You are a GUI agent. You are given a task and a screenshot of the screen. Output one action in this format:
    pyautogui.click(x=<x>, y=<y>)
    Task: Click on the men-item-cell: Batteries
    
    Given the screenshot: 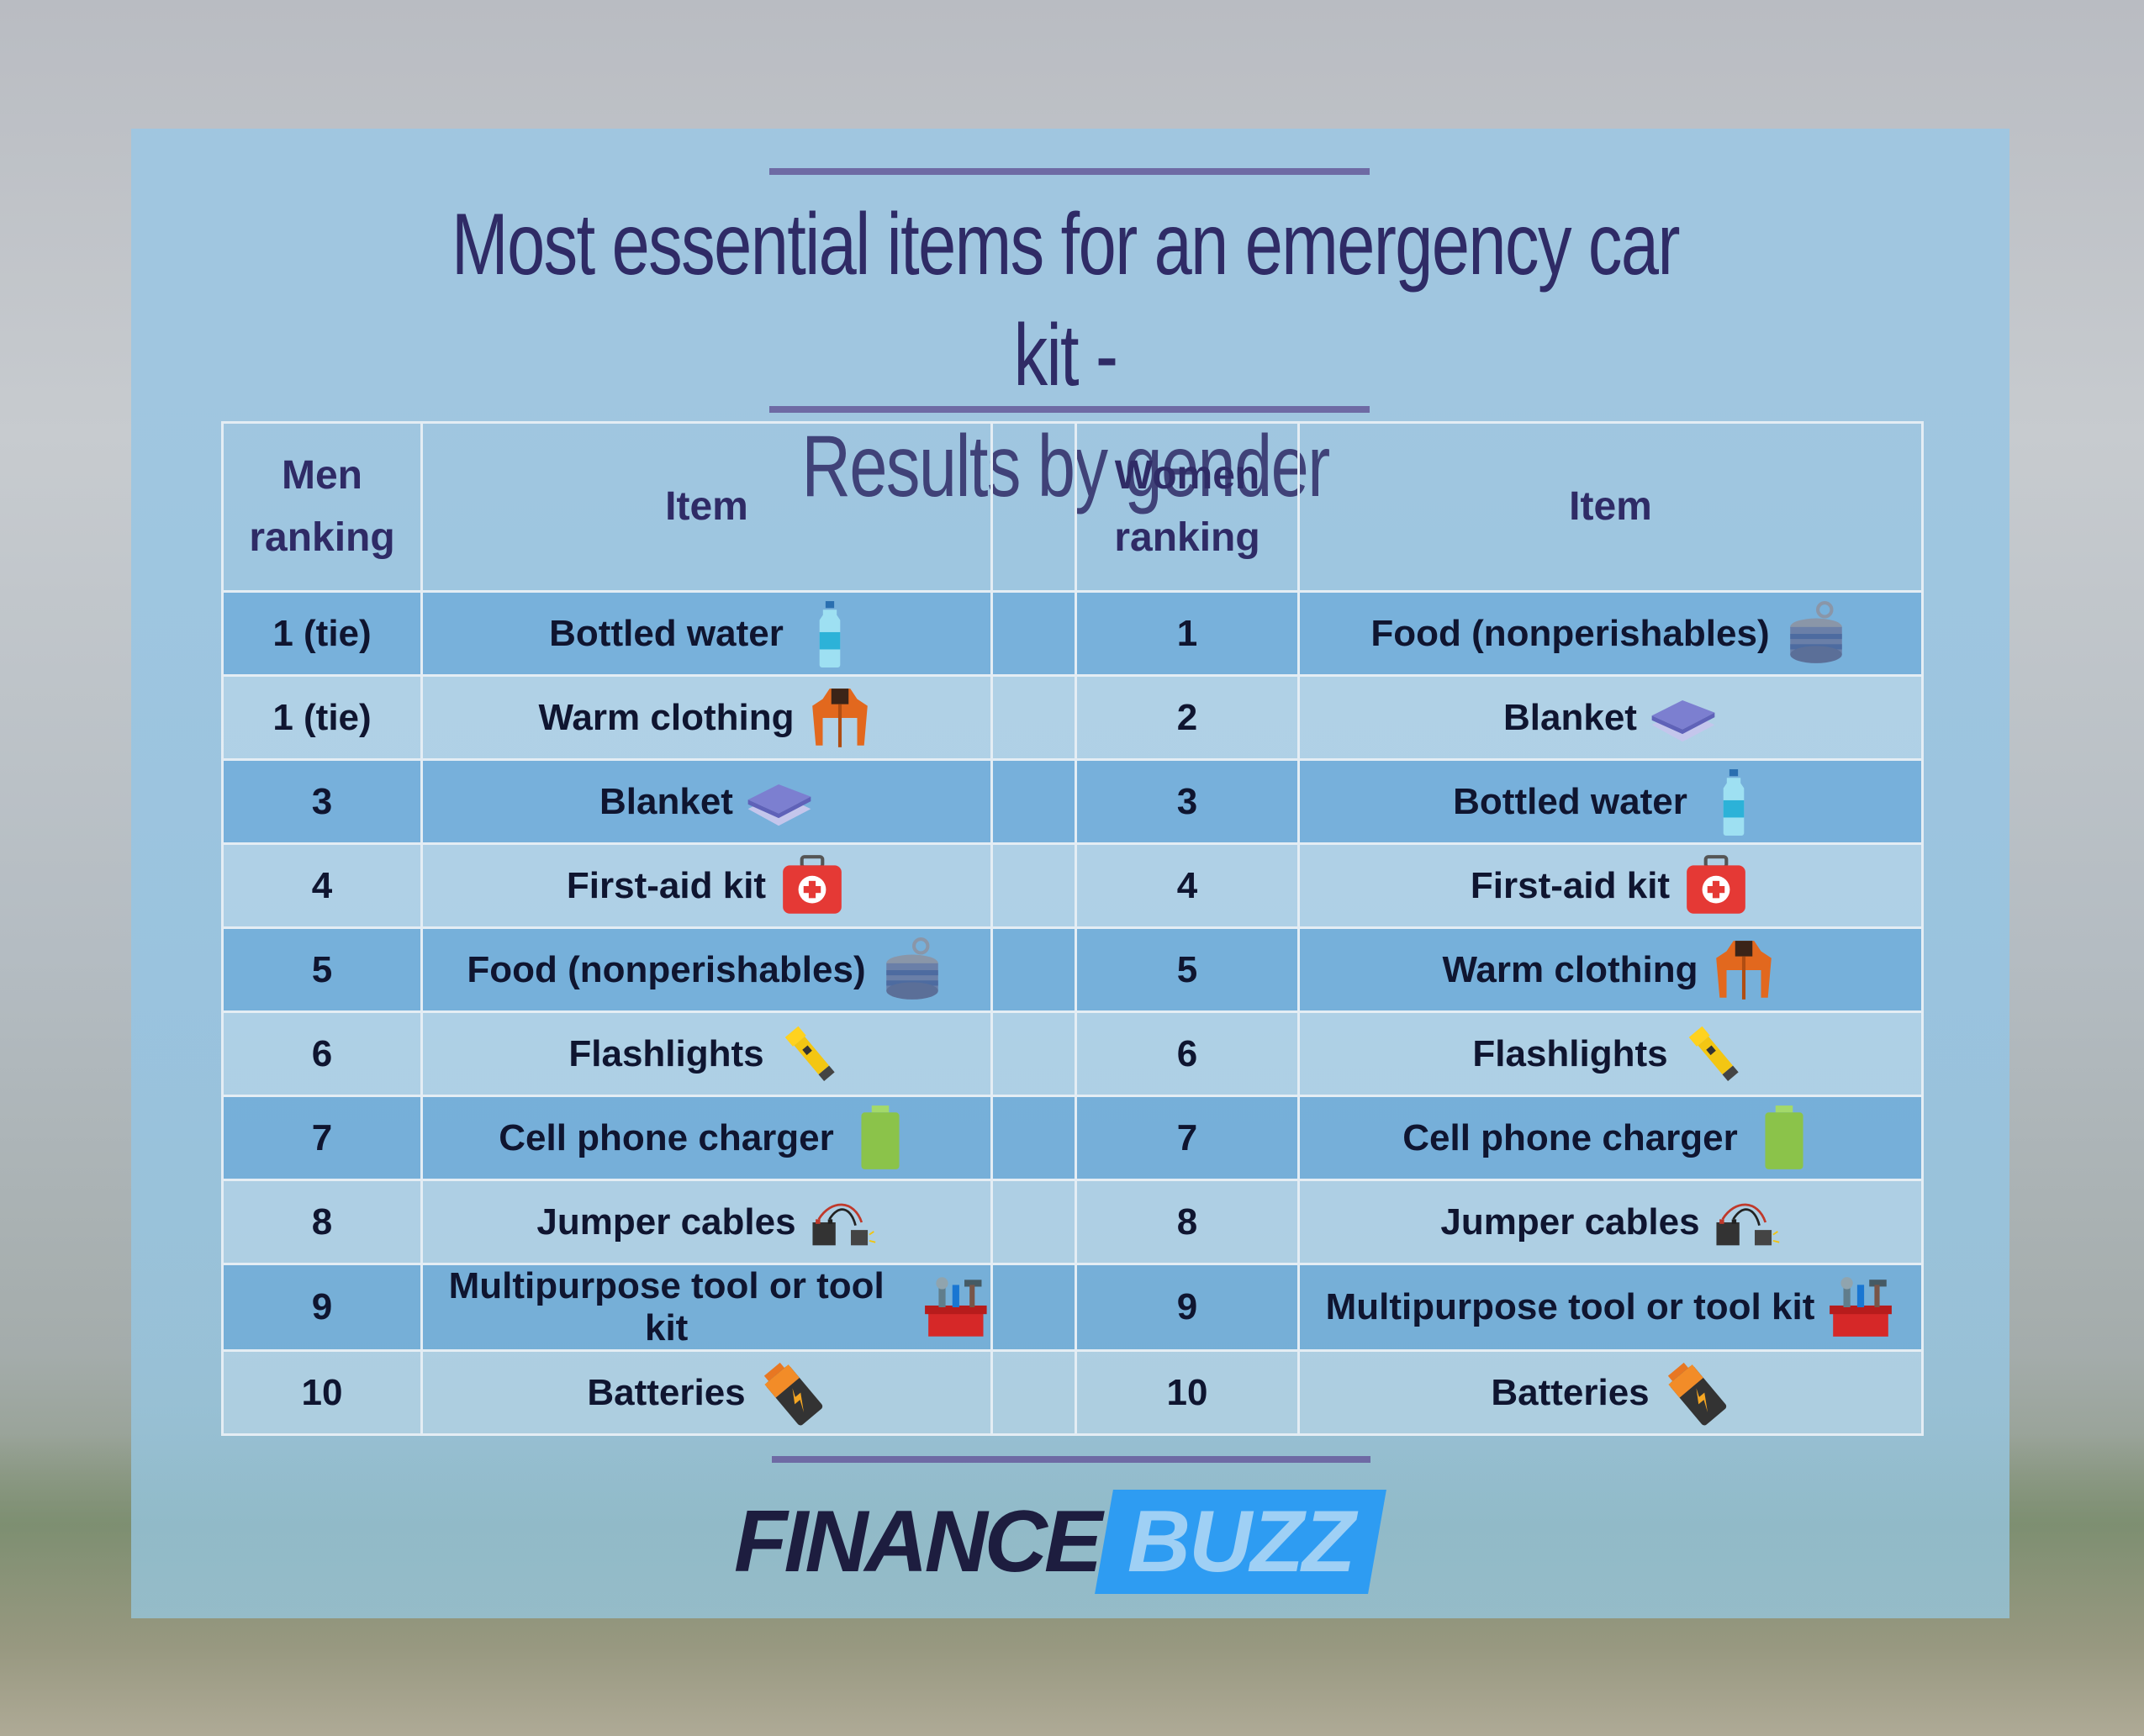 What is the action you would take?
    pyautogui.click(x=706, y=1392)
    